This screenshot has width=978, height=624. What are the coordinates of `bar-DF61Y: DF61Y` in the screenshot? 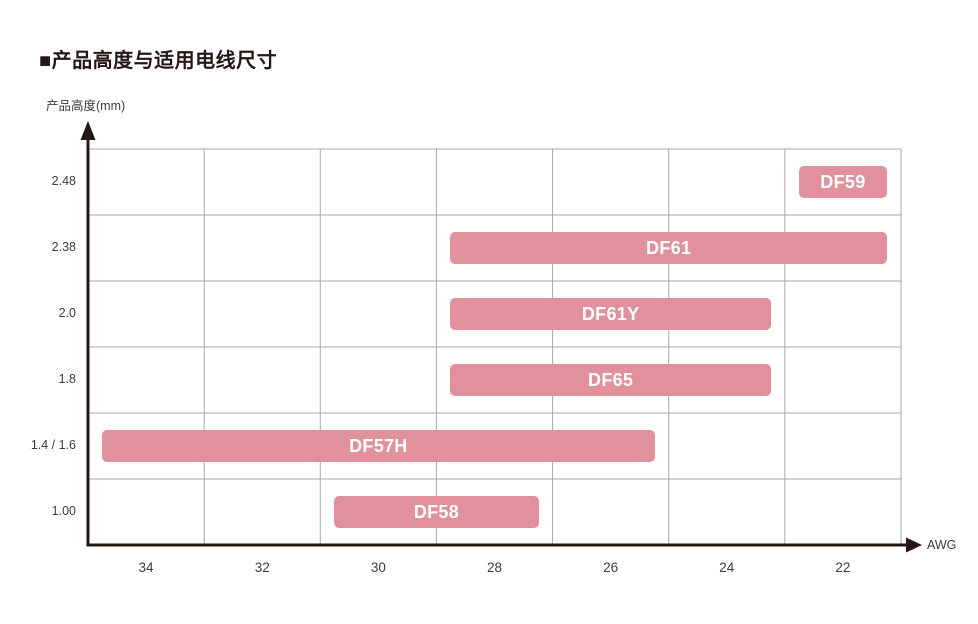 It's located at (610, 314).